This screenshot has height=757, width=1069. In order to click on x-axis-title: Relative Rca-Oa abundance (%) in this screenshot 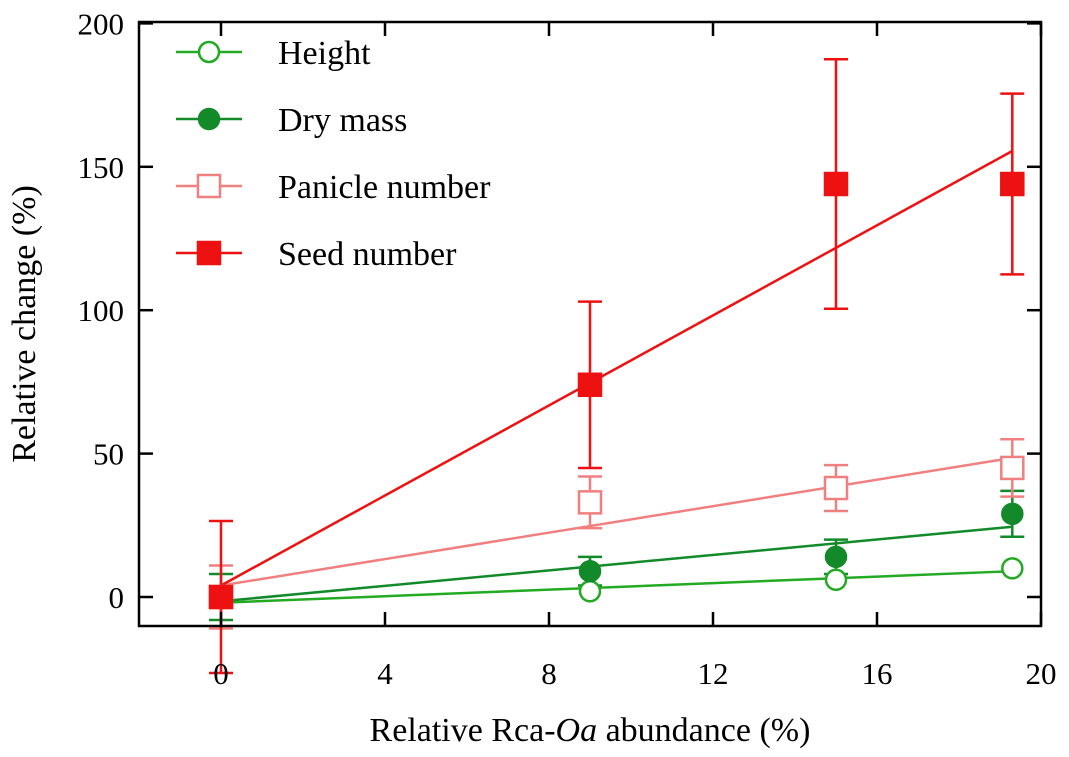, I will do `click(590, 730)`.